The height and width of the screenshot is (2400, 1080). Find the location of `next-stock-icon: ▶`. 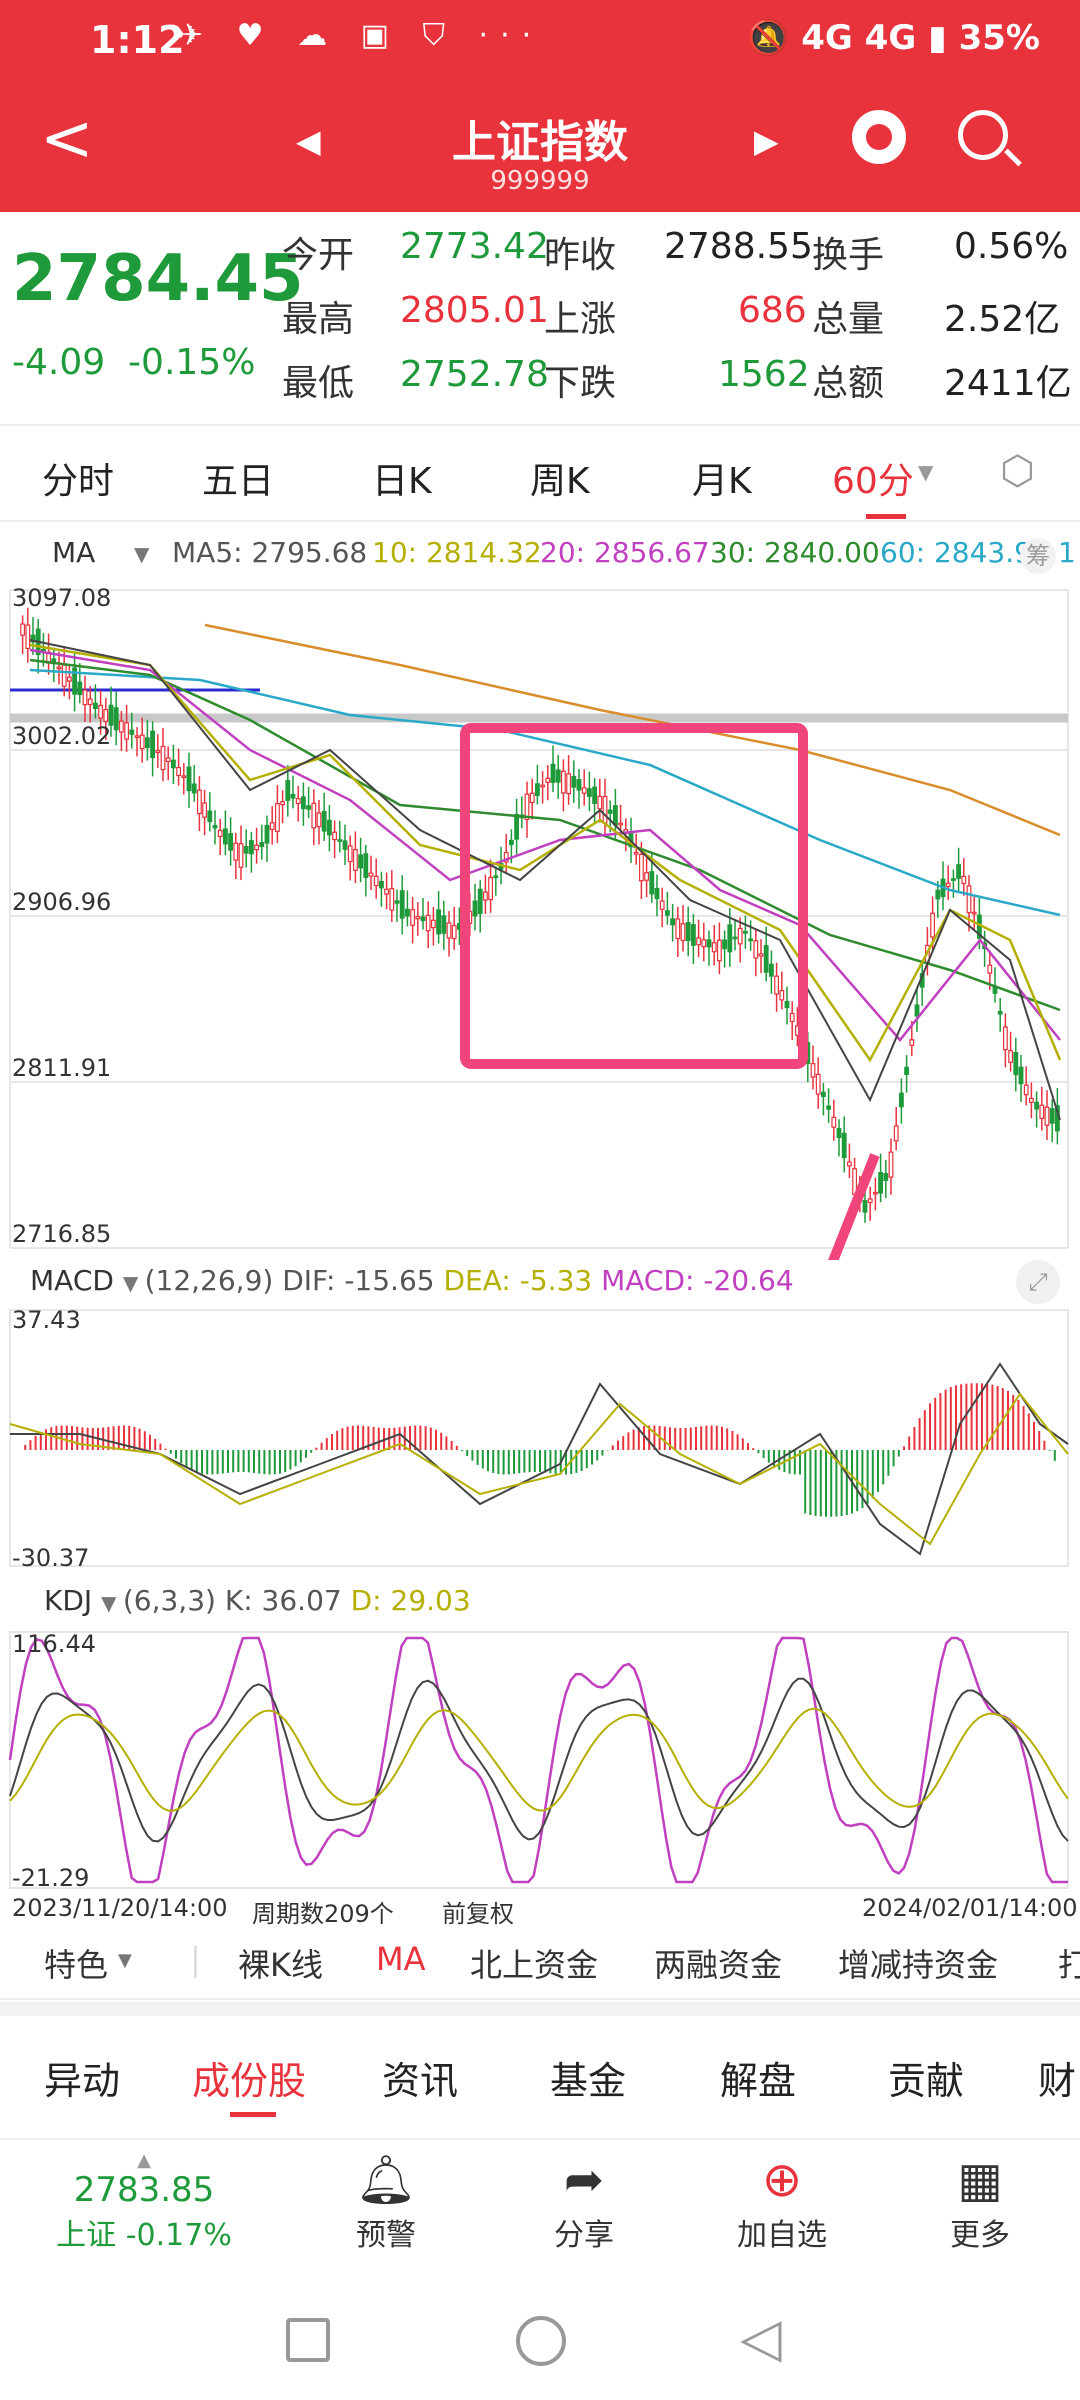

next-stock-icon: ▶ is located at coordinates (766, 141).